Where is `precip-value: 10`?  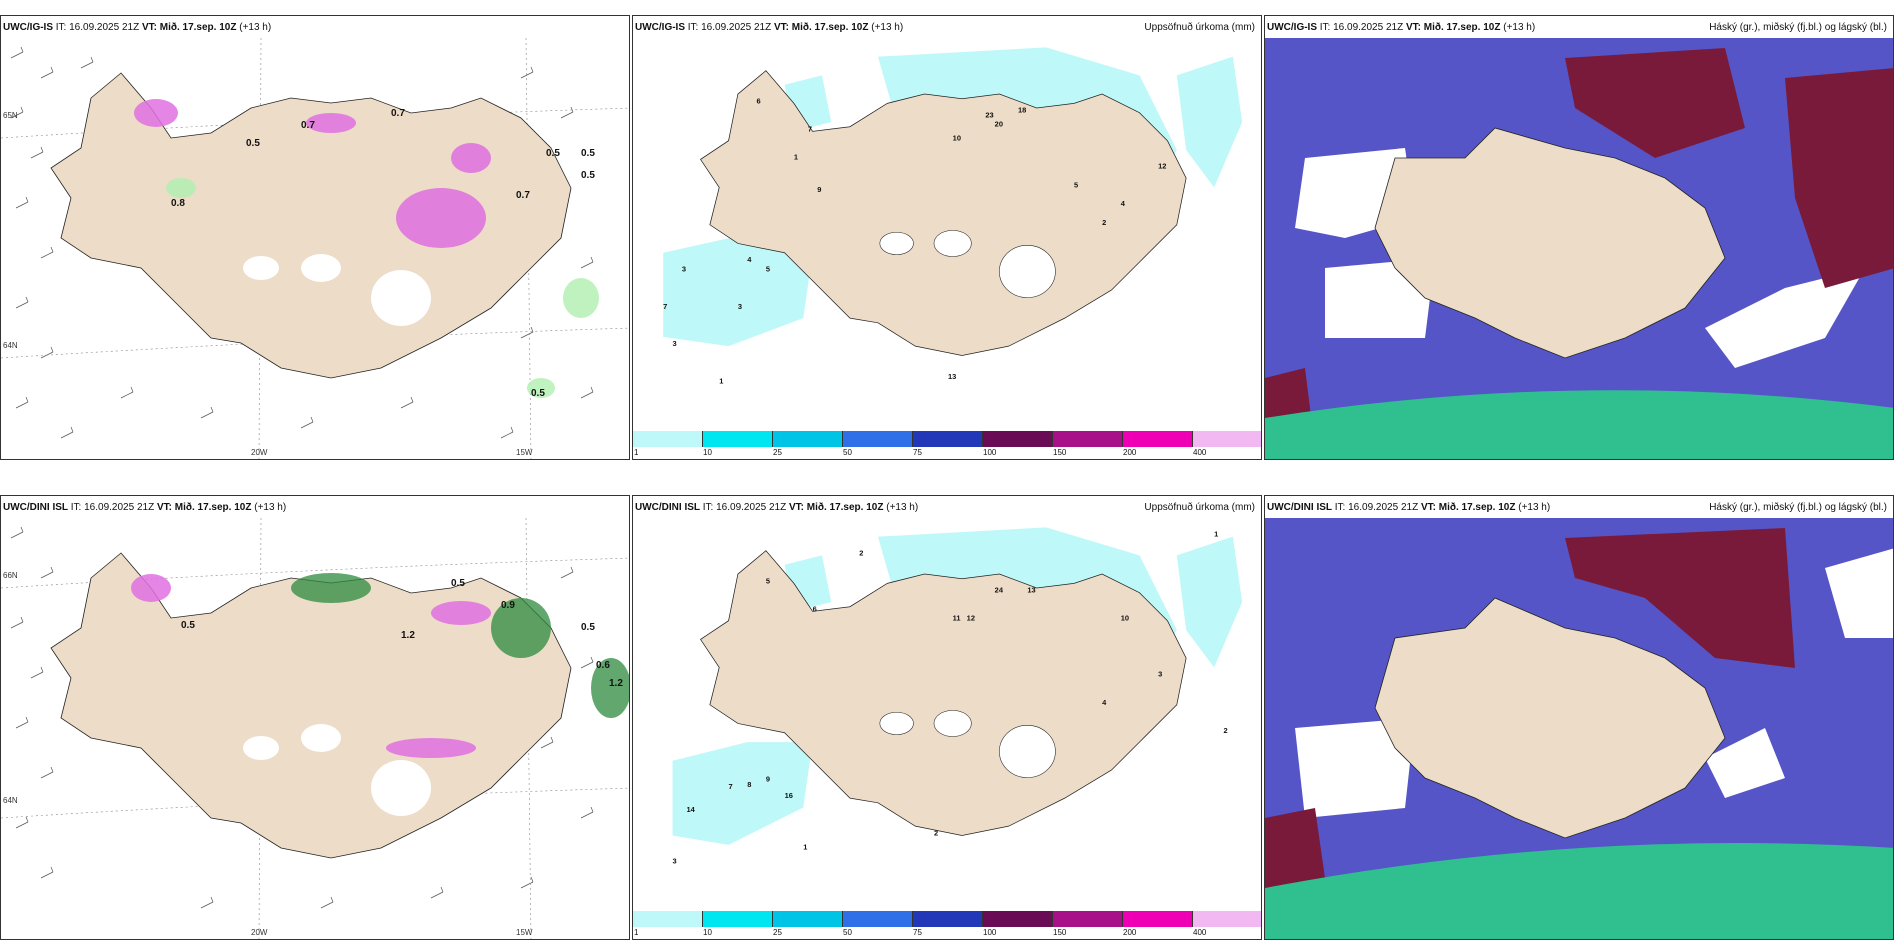 precip-value: 10 is located at coordinates (1125, 618).